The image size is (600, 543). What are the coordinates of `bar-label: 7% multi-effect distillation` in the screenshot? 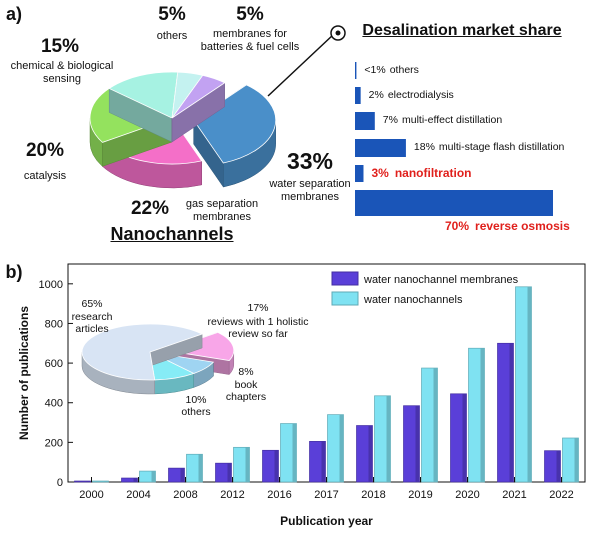 It's located at (442, 120).